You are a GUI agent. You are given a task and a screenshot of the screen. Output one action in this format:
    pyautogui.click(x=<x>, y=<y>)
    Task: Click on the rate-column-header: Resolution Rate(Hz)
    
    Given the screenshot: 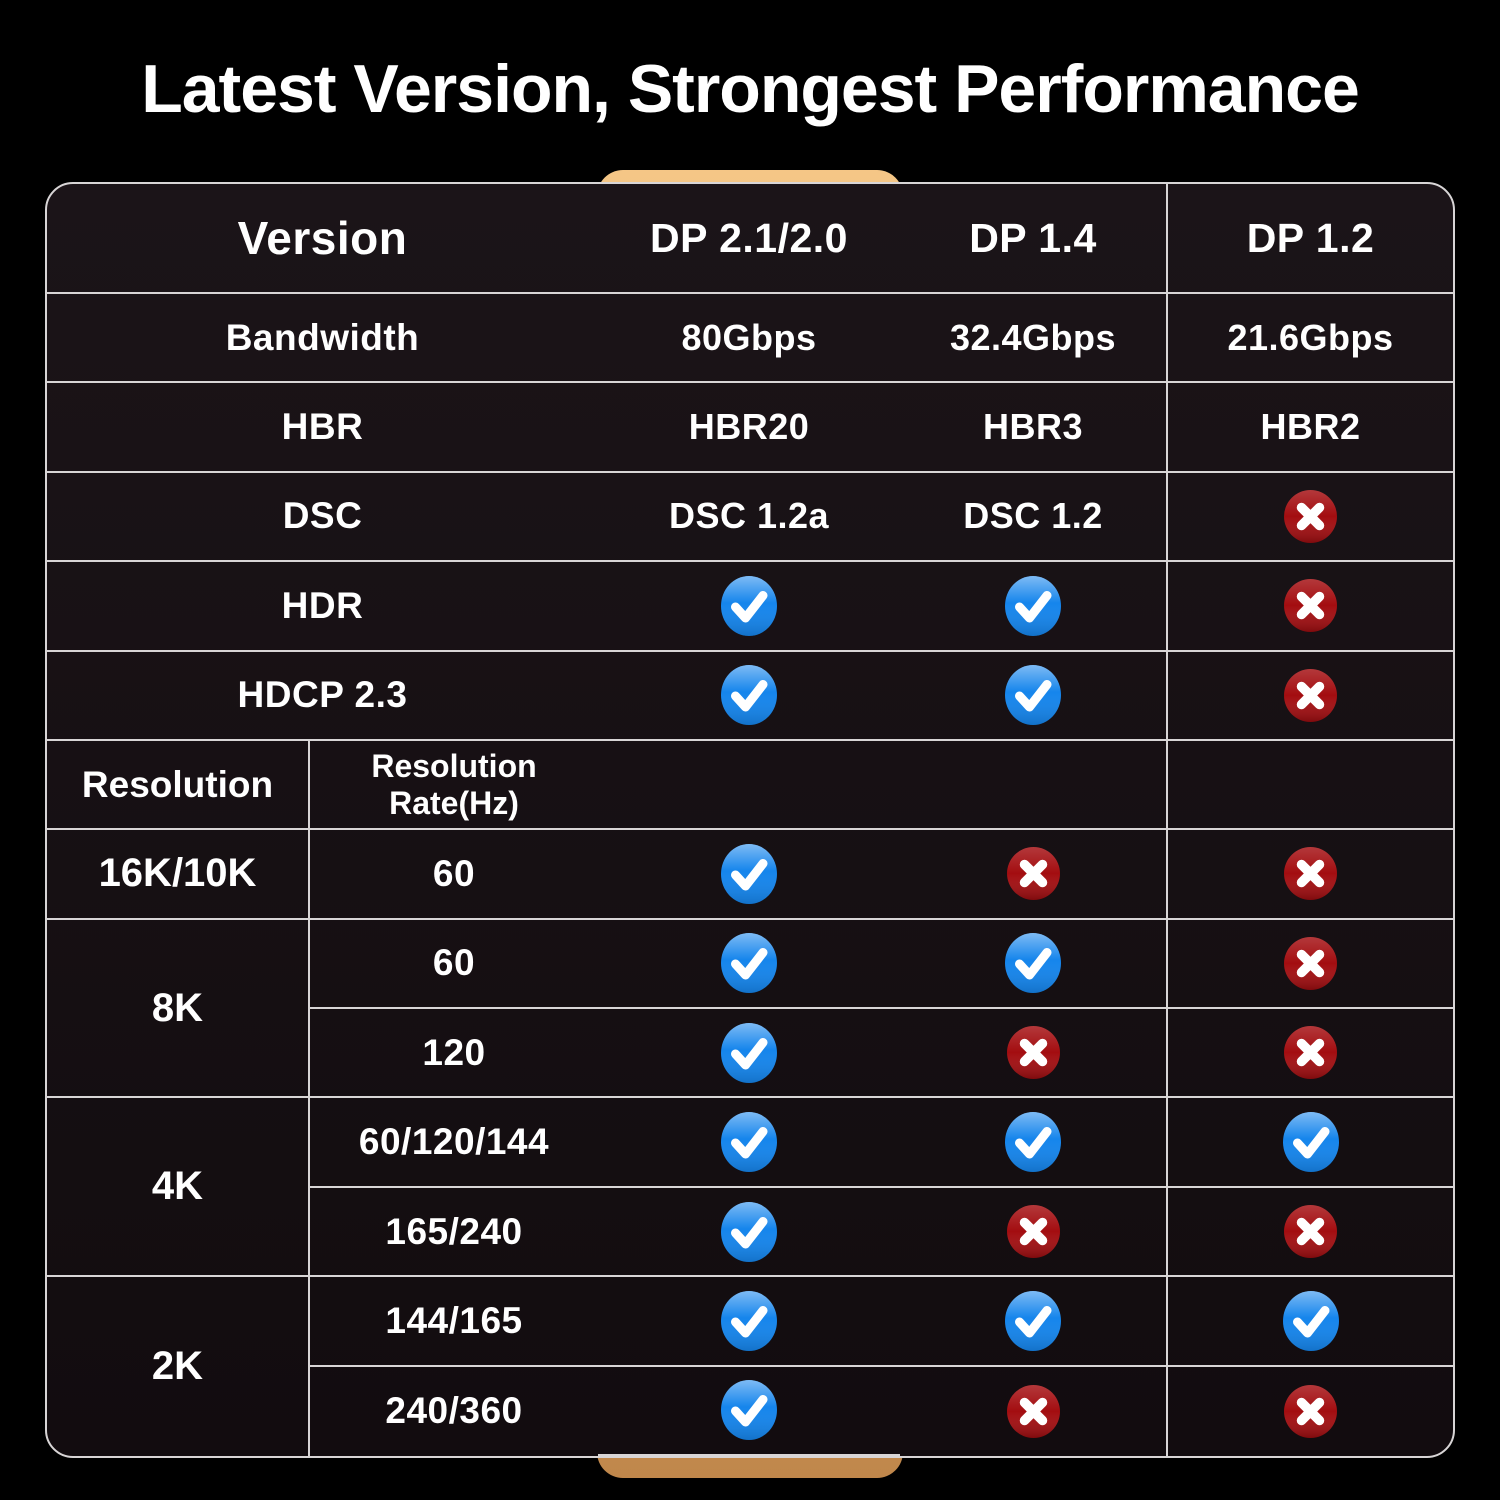 What is the action you would take?
    pyautogui.click(x=454, y=786)
    